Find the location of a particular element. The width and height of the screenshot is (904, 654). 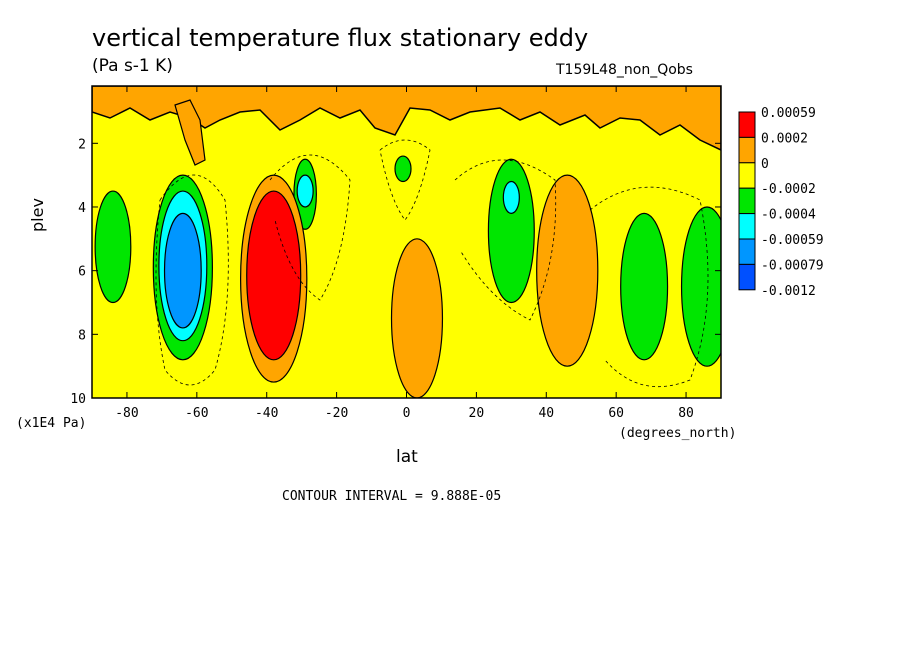

x-tick-label: 20 is located at coordinates (477, 413).